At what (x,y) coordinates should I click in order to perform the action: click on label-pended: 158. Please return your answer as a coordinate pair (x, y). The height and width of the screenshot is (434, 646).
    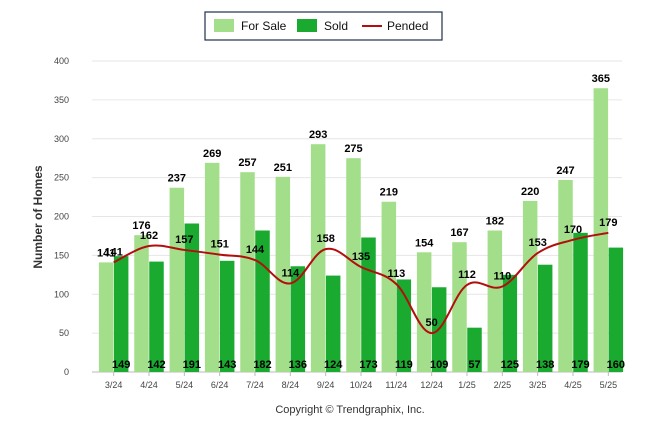
    Looking at the image, I should click on (325, 239).